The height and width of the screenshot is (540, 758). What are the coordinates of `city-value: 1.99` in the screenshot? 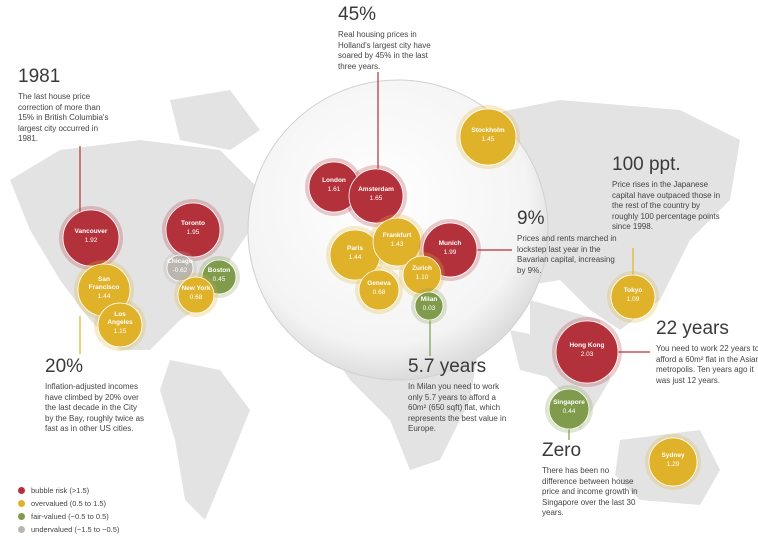 It's located at (450, 252).